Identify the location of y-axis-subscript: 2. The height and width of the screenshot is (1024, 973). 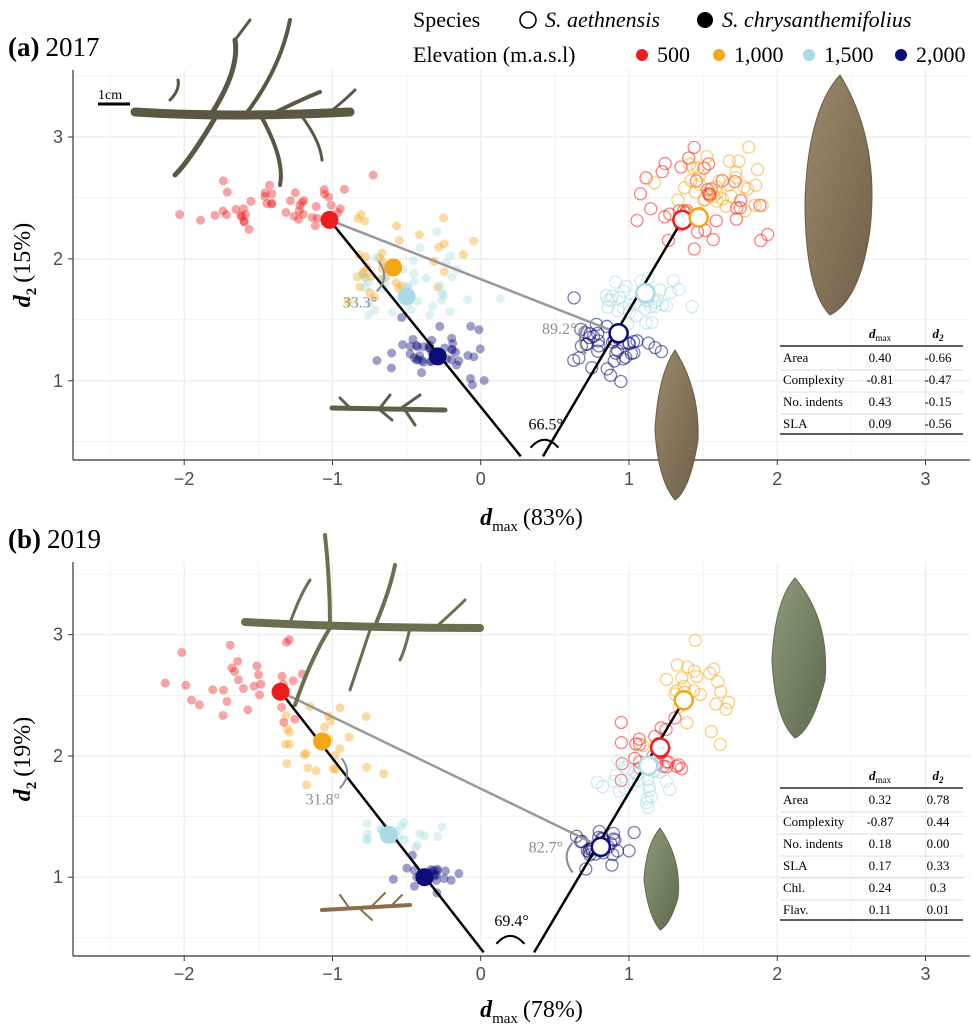
(32, 292).